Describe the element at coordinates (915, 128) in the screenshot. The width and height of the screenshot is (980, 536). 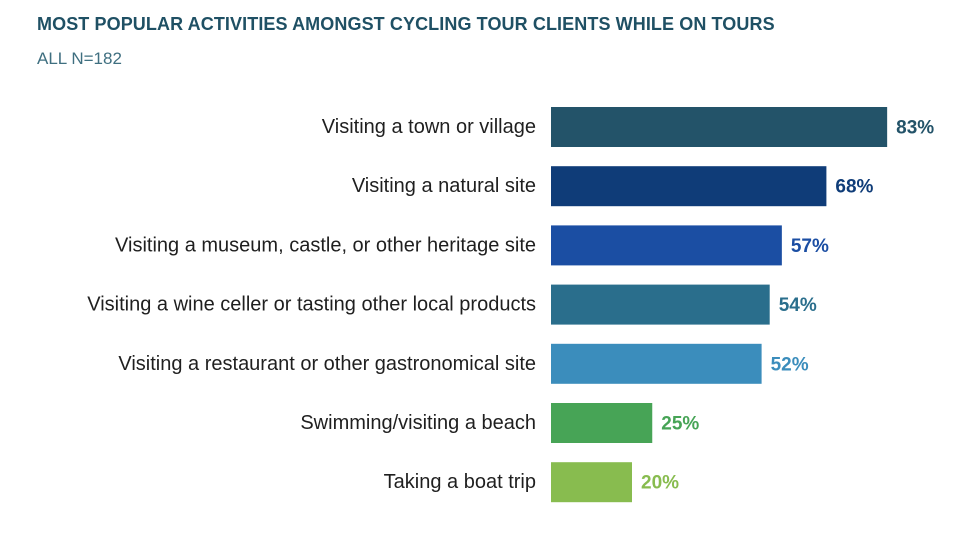
I see `value-label: 83%` at that location.